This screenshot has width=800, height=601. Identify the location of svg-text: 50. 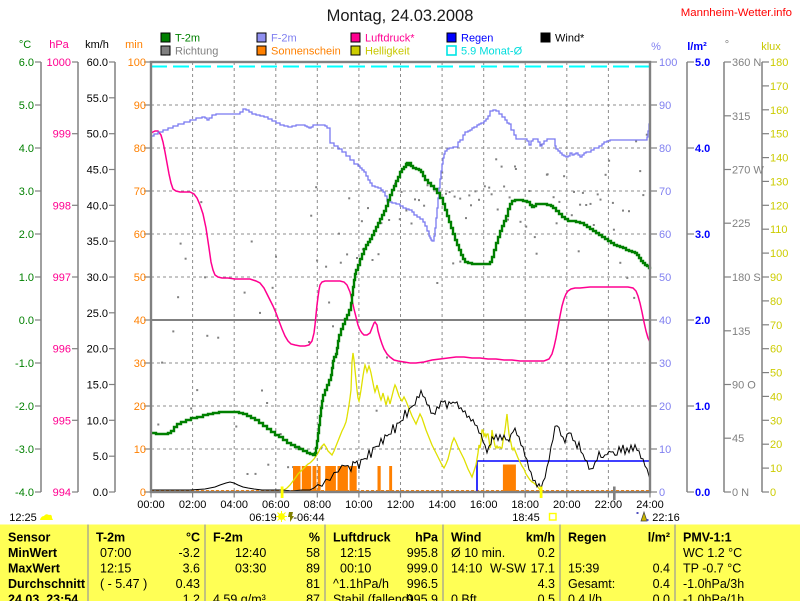
(665, 278).